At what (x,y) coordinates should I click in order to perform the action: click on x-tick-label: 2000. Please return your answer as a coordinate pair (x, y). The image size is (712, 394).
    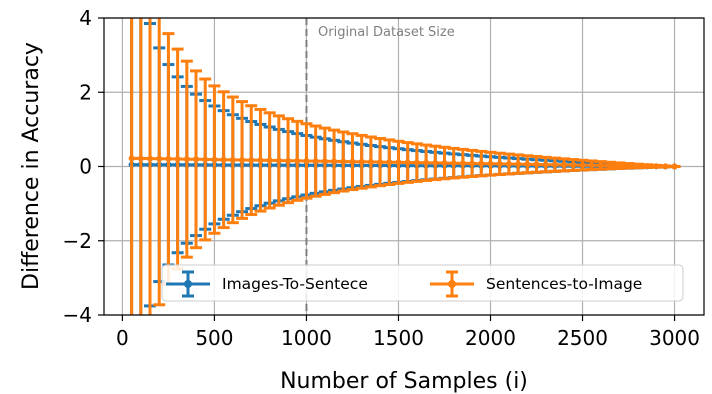
    Looking at the image, I should click on (490, 338).